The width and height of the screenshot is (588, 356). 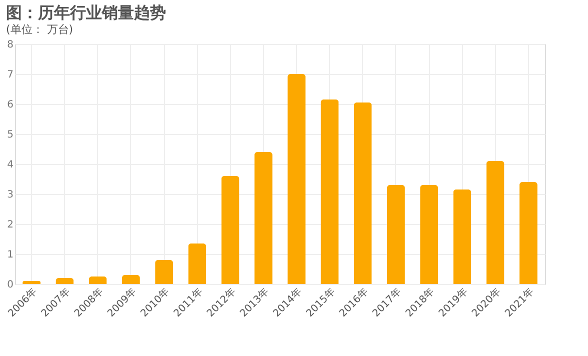 What do you see at coordinates (10, 255) in the screenshot?
I see `y-tick-label: 1` at bounding box center [10, 255].